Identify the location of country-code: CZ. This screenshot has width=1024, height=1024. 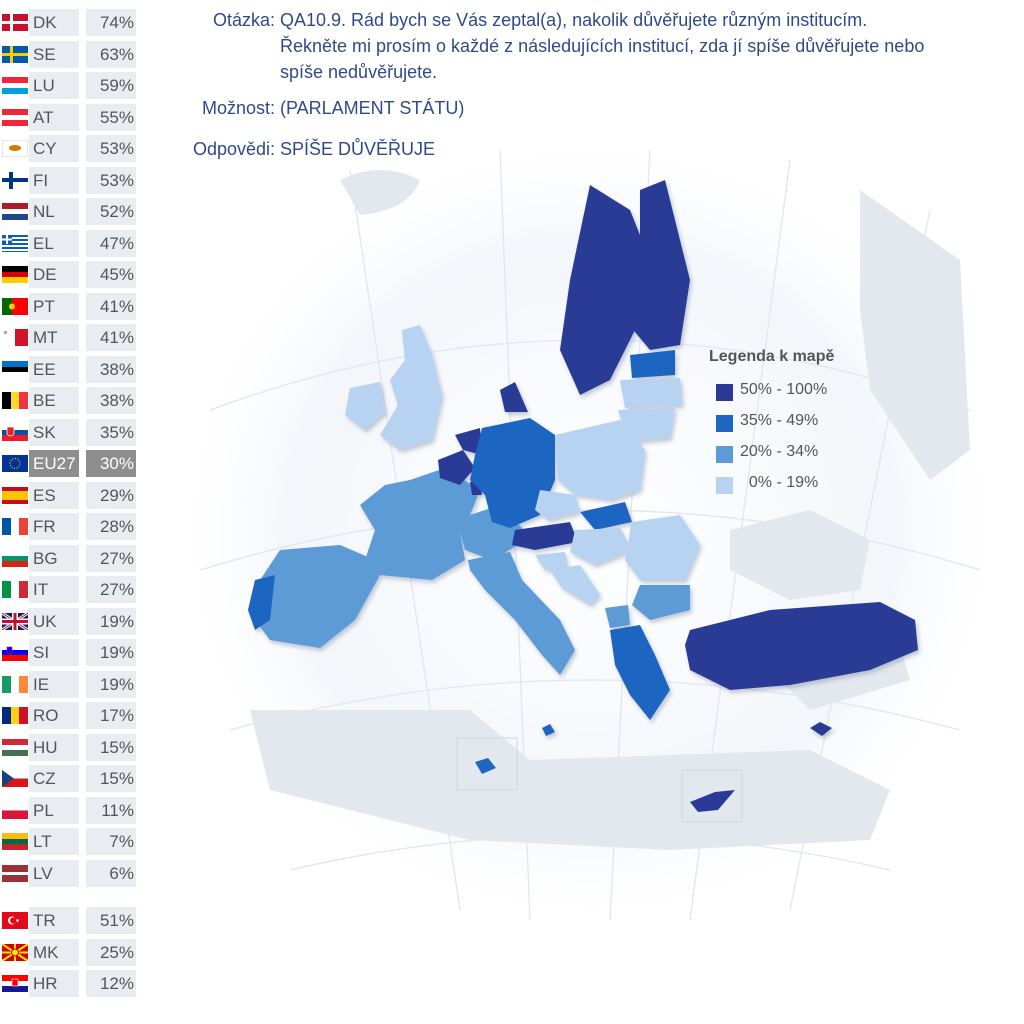
(54, 778).